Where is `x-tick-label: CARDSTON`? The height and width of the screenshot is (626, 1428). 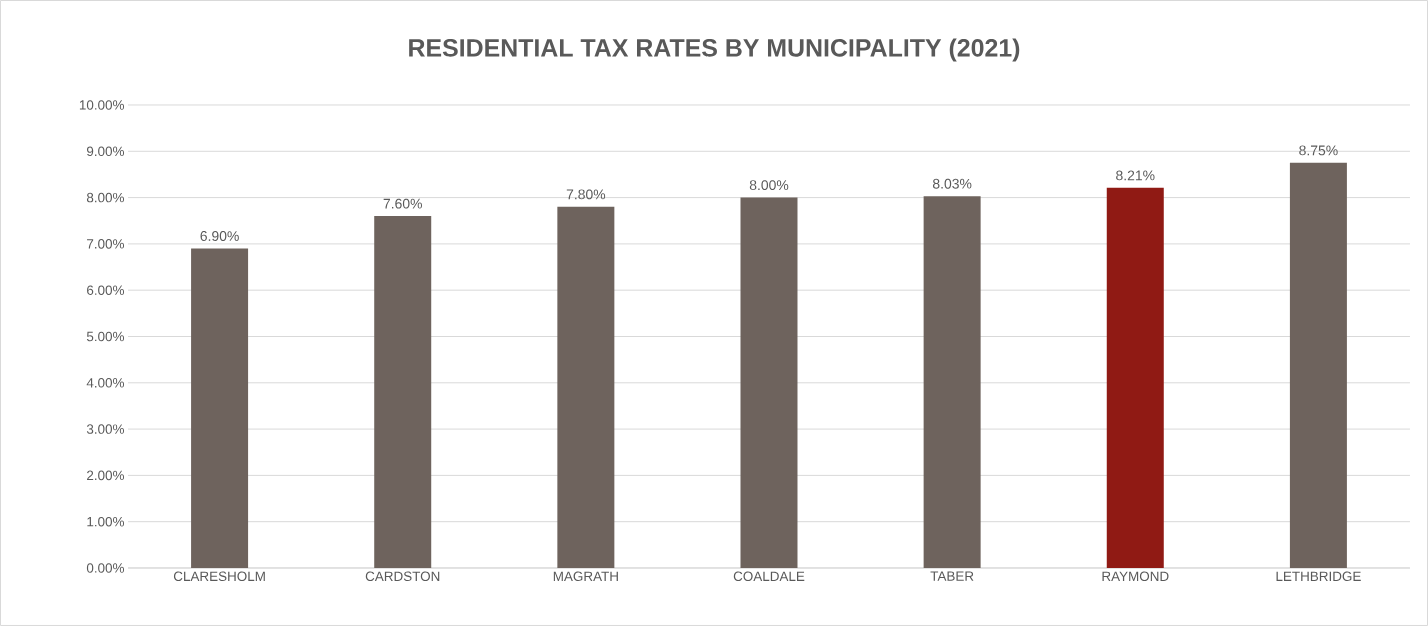 x-tick-label: CARDSTON is located at coordinates (402, 576).